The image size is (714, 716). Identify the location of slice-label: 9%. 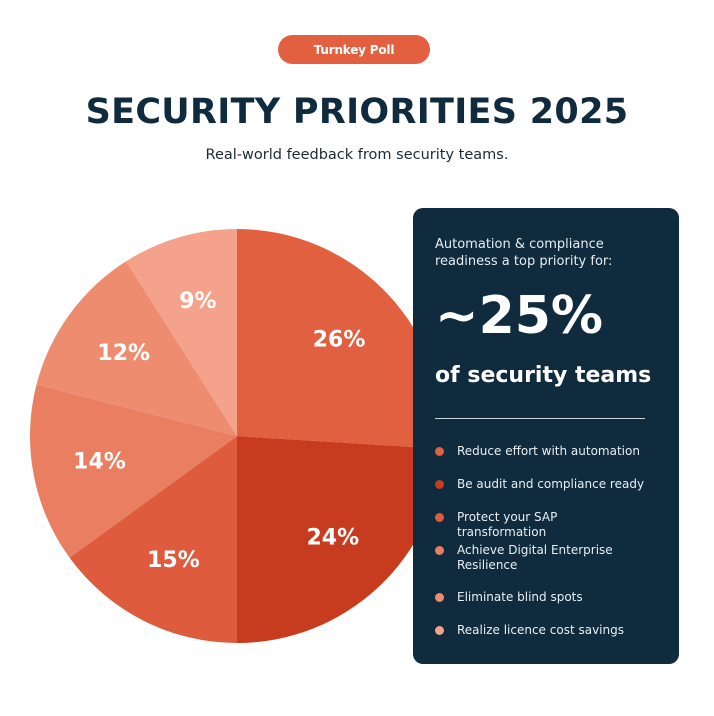
(197, 301).